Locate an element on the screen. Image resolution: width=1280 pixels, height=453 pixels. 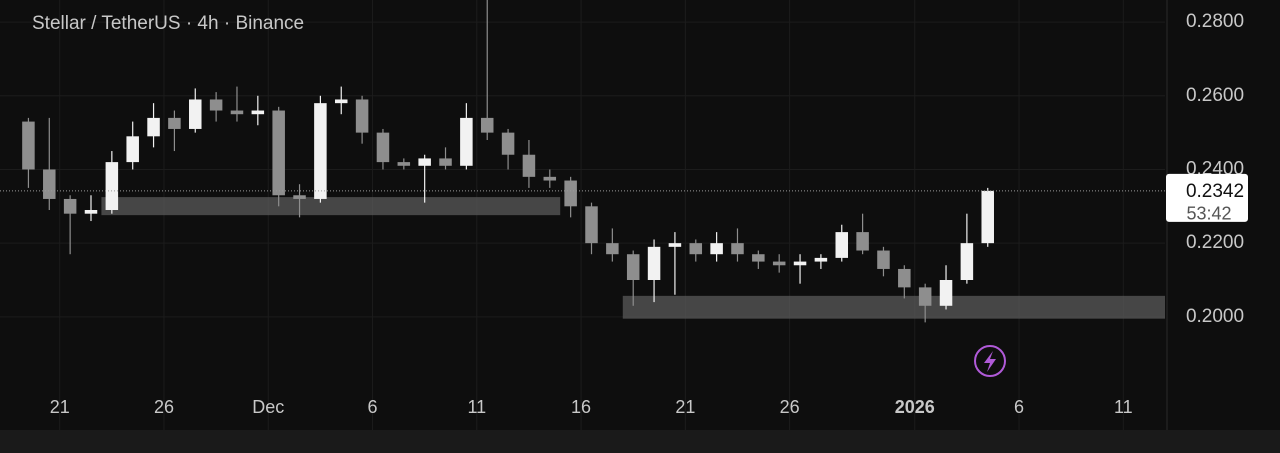
y-tick-label: 0.2600 is located at coordinates (1215, 95).